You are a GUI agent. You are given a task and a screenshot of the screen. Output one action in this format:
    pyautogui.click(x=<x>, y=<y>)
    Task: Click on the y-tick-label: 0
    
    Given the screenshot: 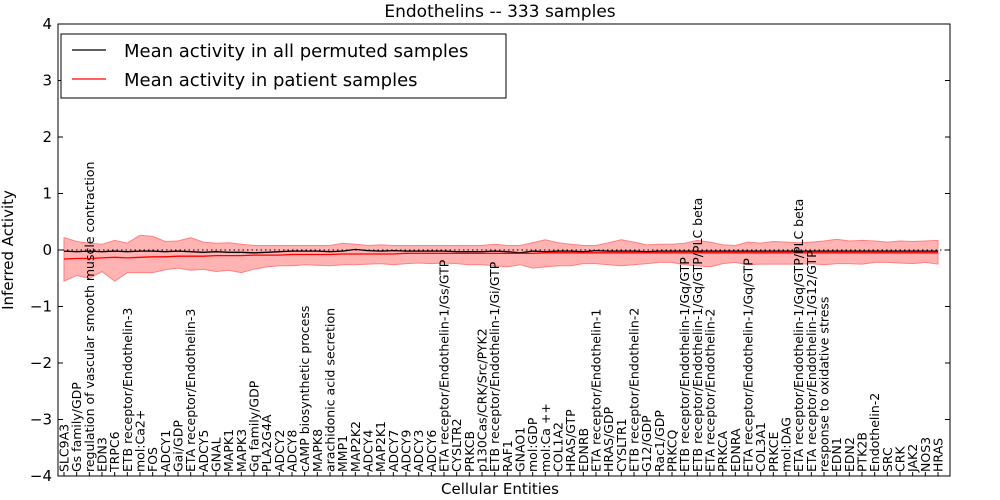 What is the action you would take?
    pyautogui.click(x=47, y=250)
    